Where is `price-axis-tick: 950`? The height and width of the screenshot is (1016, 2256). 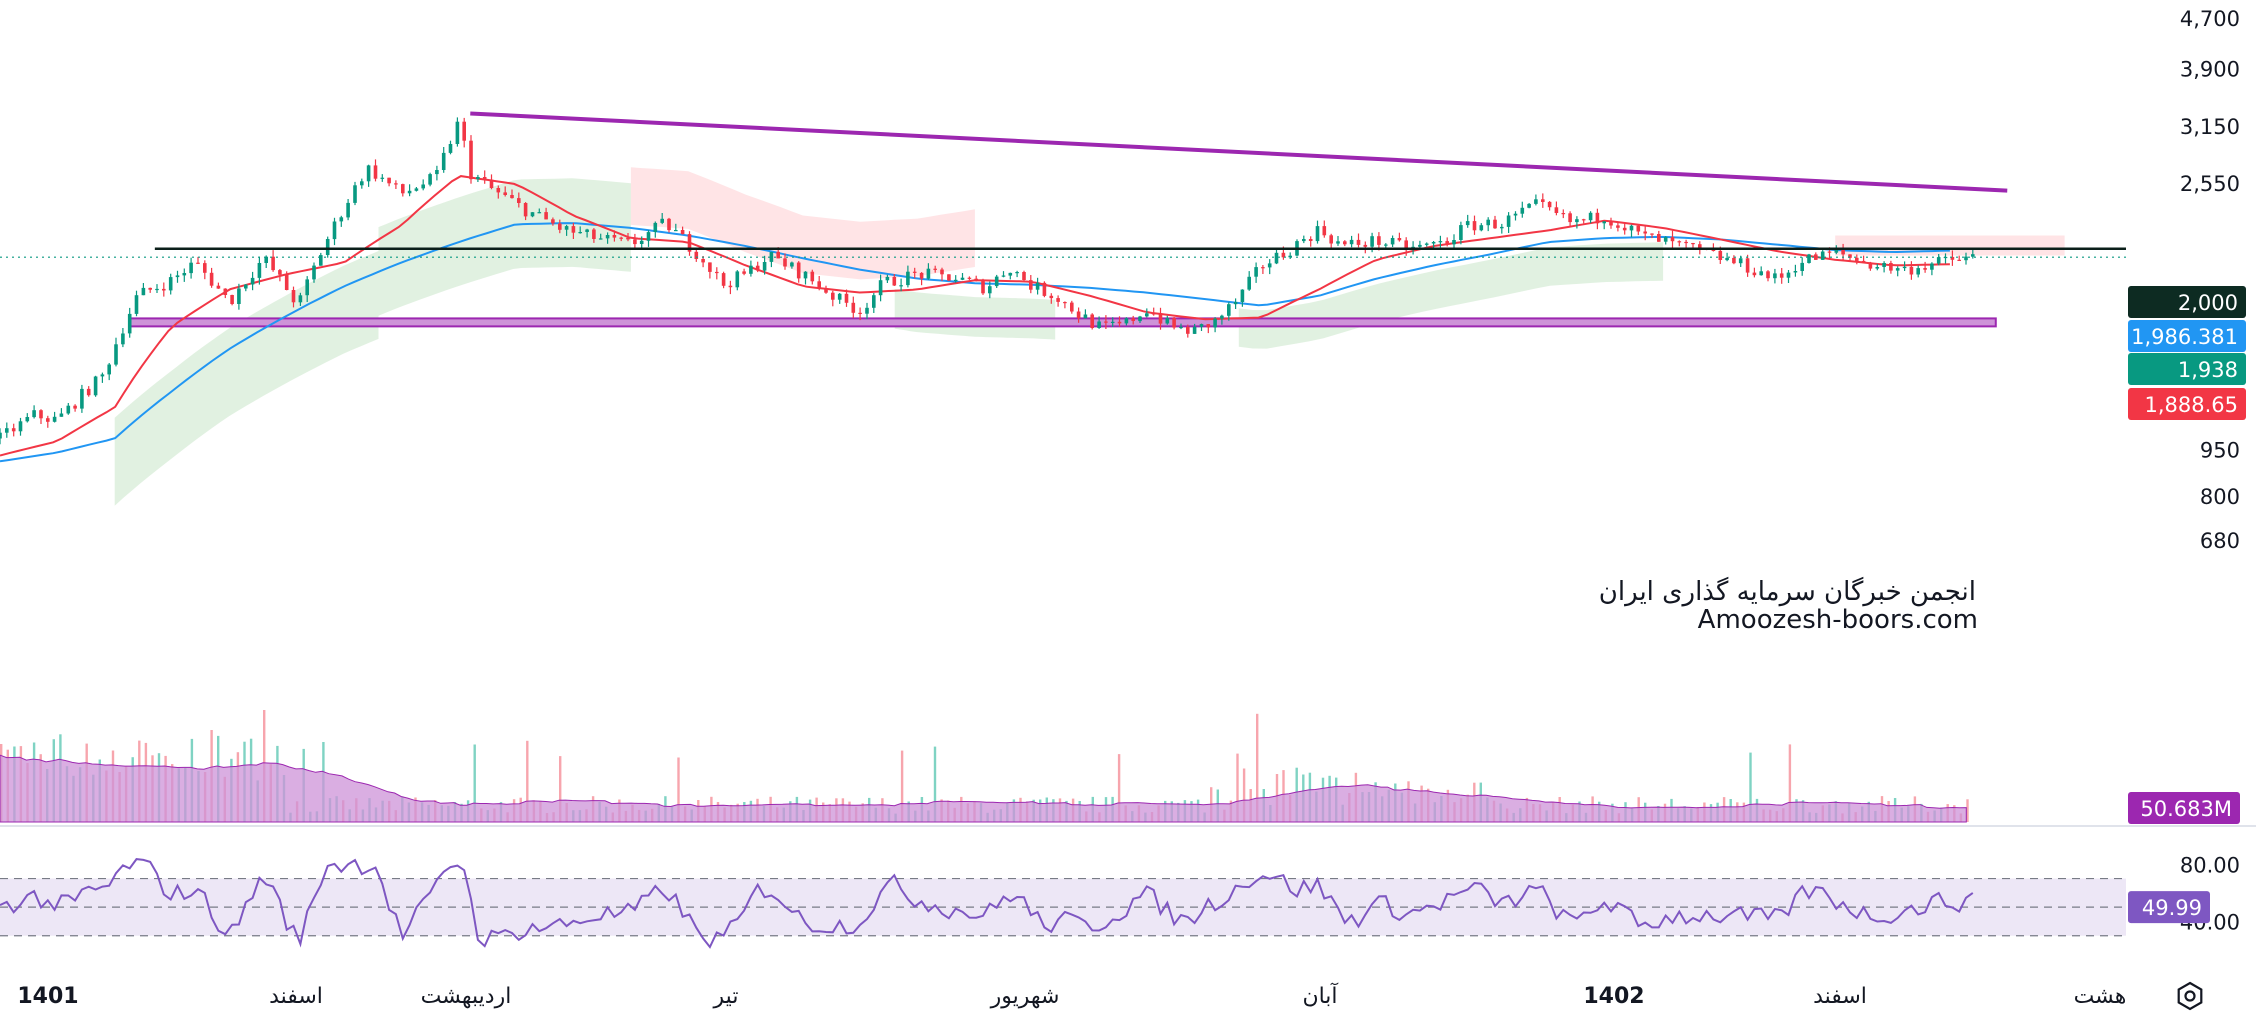
price-axis-tick: 950 is located at coordinates (2220, 451).